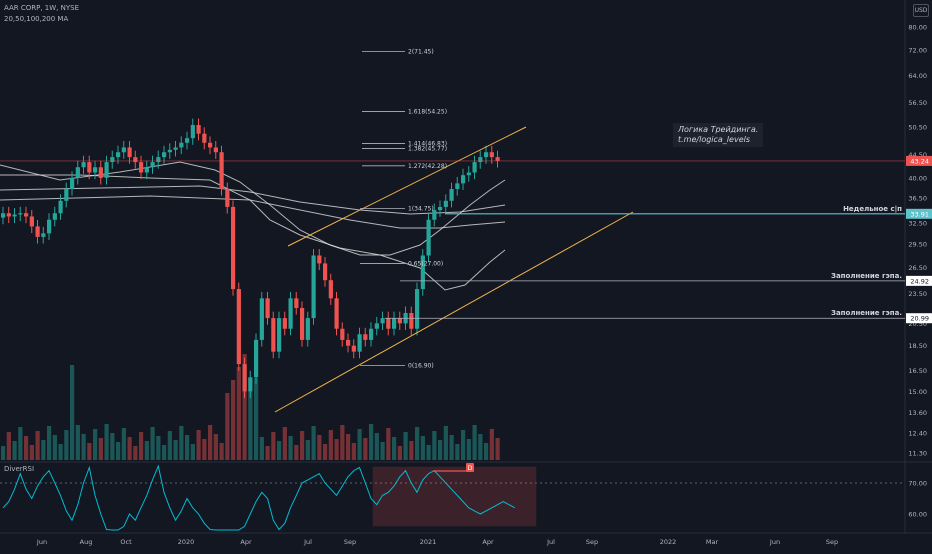 Image resolution: width=932 pixels, height=554 pixels. I want to click on price-tick-7: 36.50, so click(917, 198).